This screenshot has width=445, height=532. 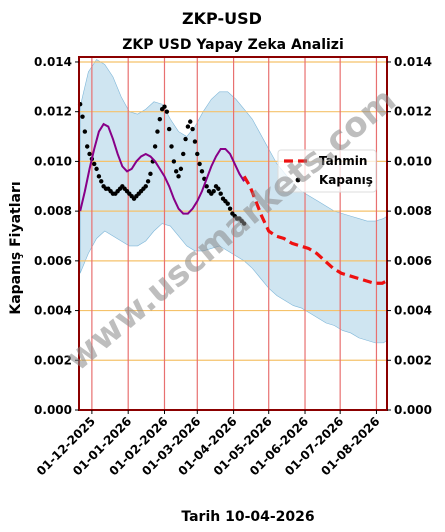 What do you see at coordinates (343, 161) in the screenshot?
I see `legend-tahmin-label: Tahmin` at bounding box center [343, 161].